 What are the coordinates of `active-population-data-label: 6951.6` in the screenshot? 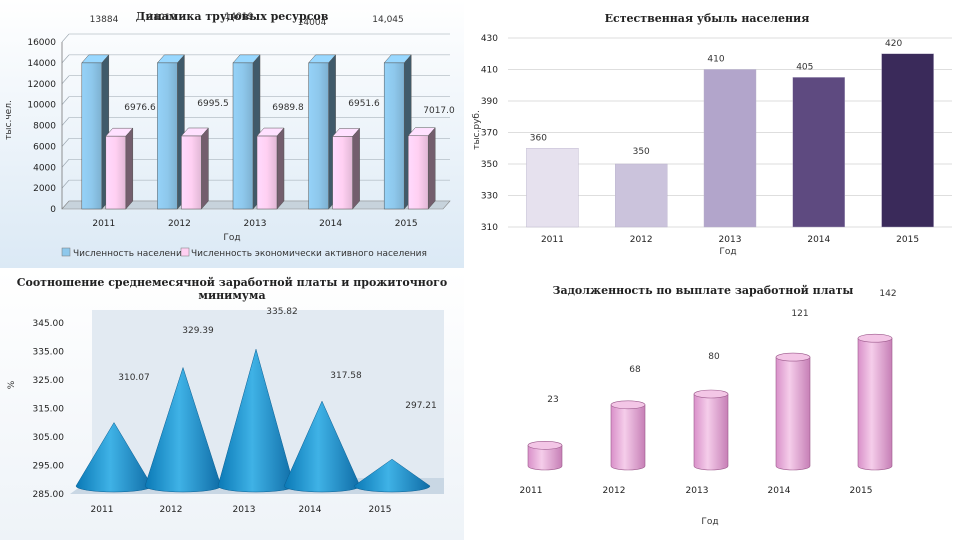 It's located at (364, 104).